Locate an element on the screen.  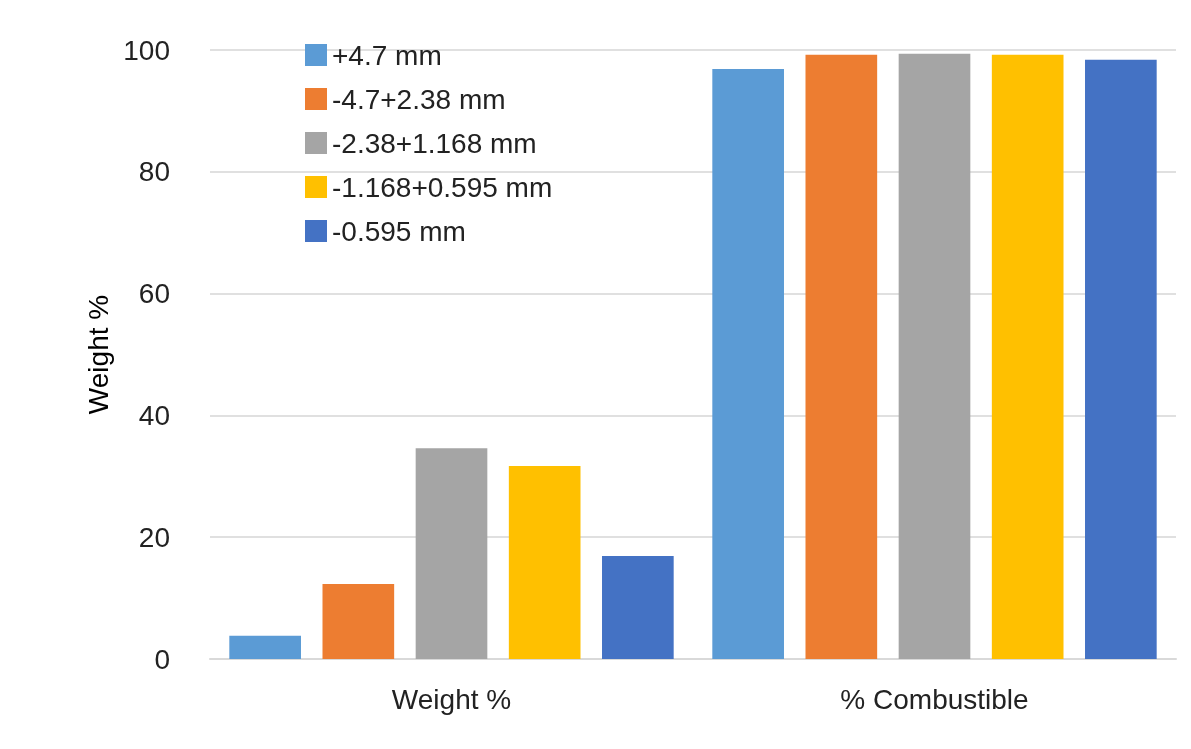
legend-label: -4.7+2.38 mm is located at coordinates (419, 99).